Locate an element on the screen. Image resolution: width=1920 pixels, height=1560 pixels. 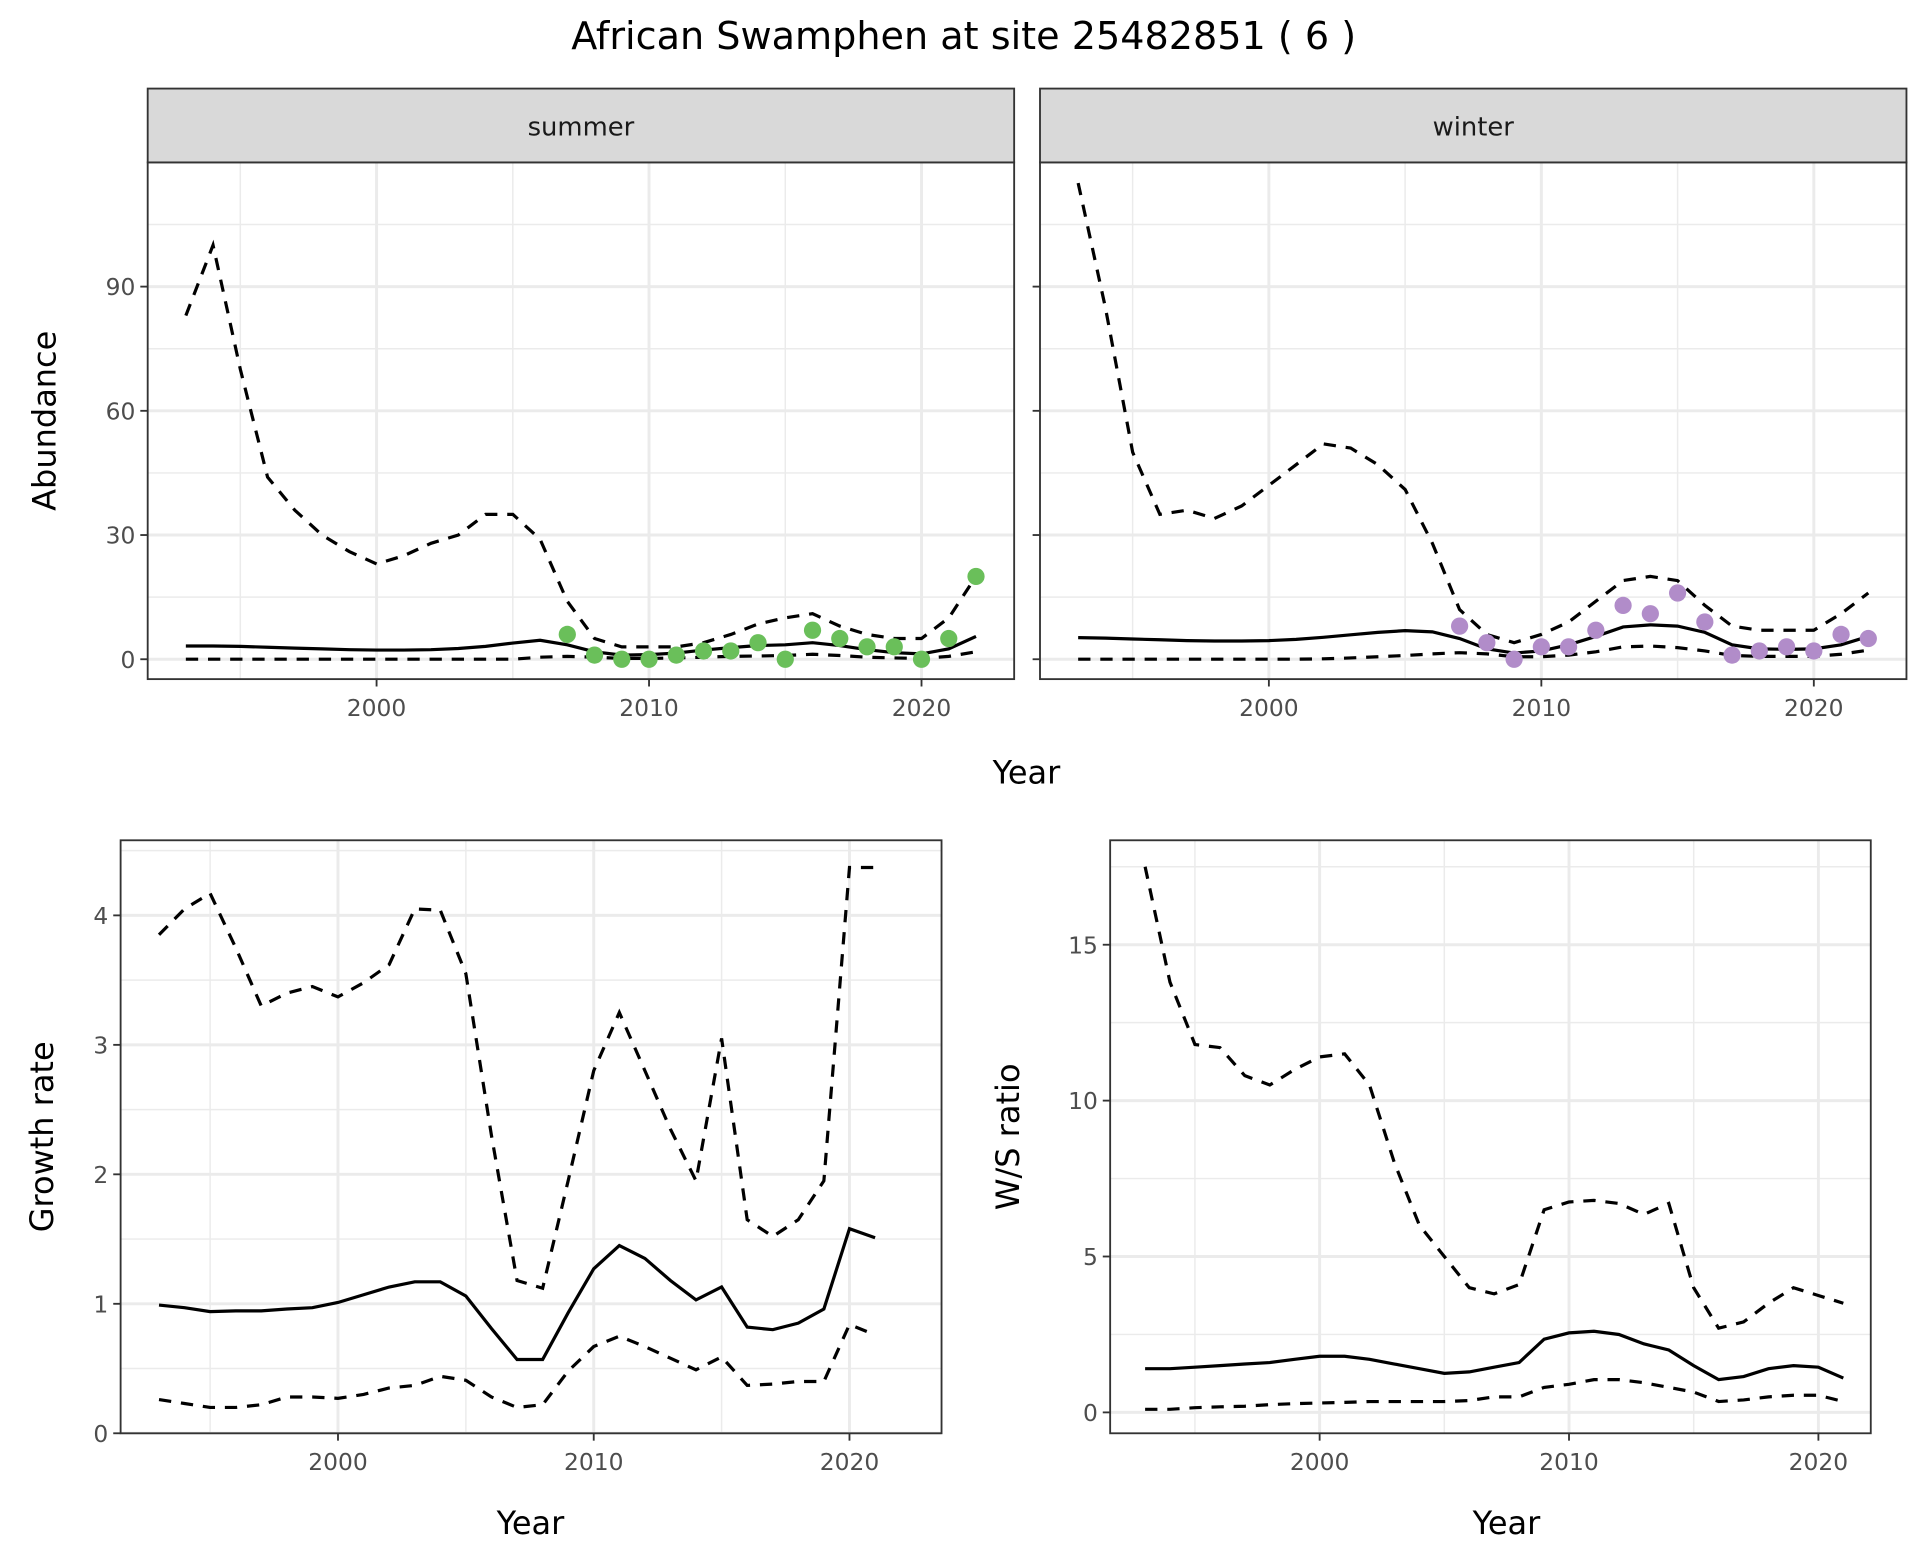
y-tick-label: 30 is located at coordinates (121, 536).